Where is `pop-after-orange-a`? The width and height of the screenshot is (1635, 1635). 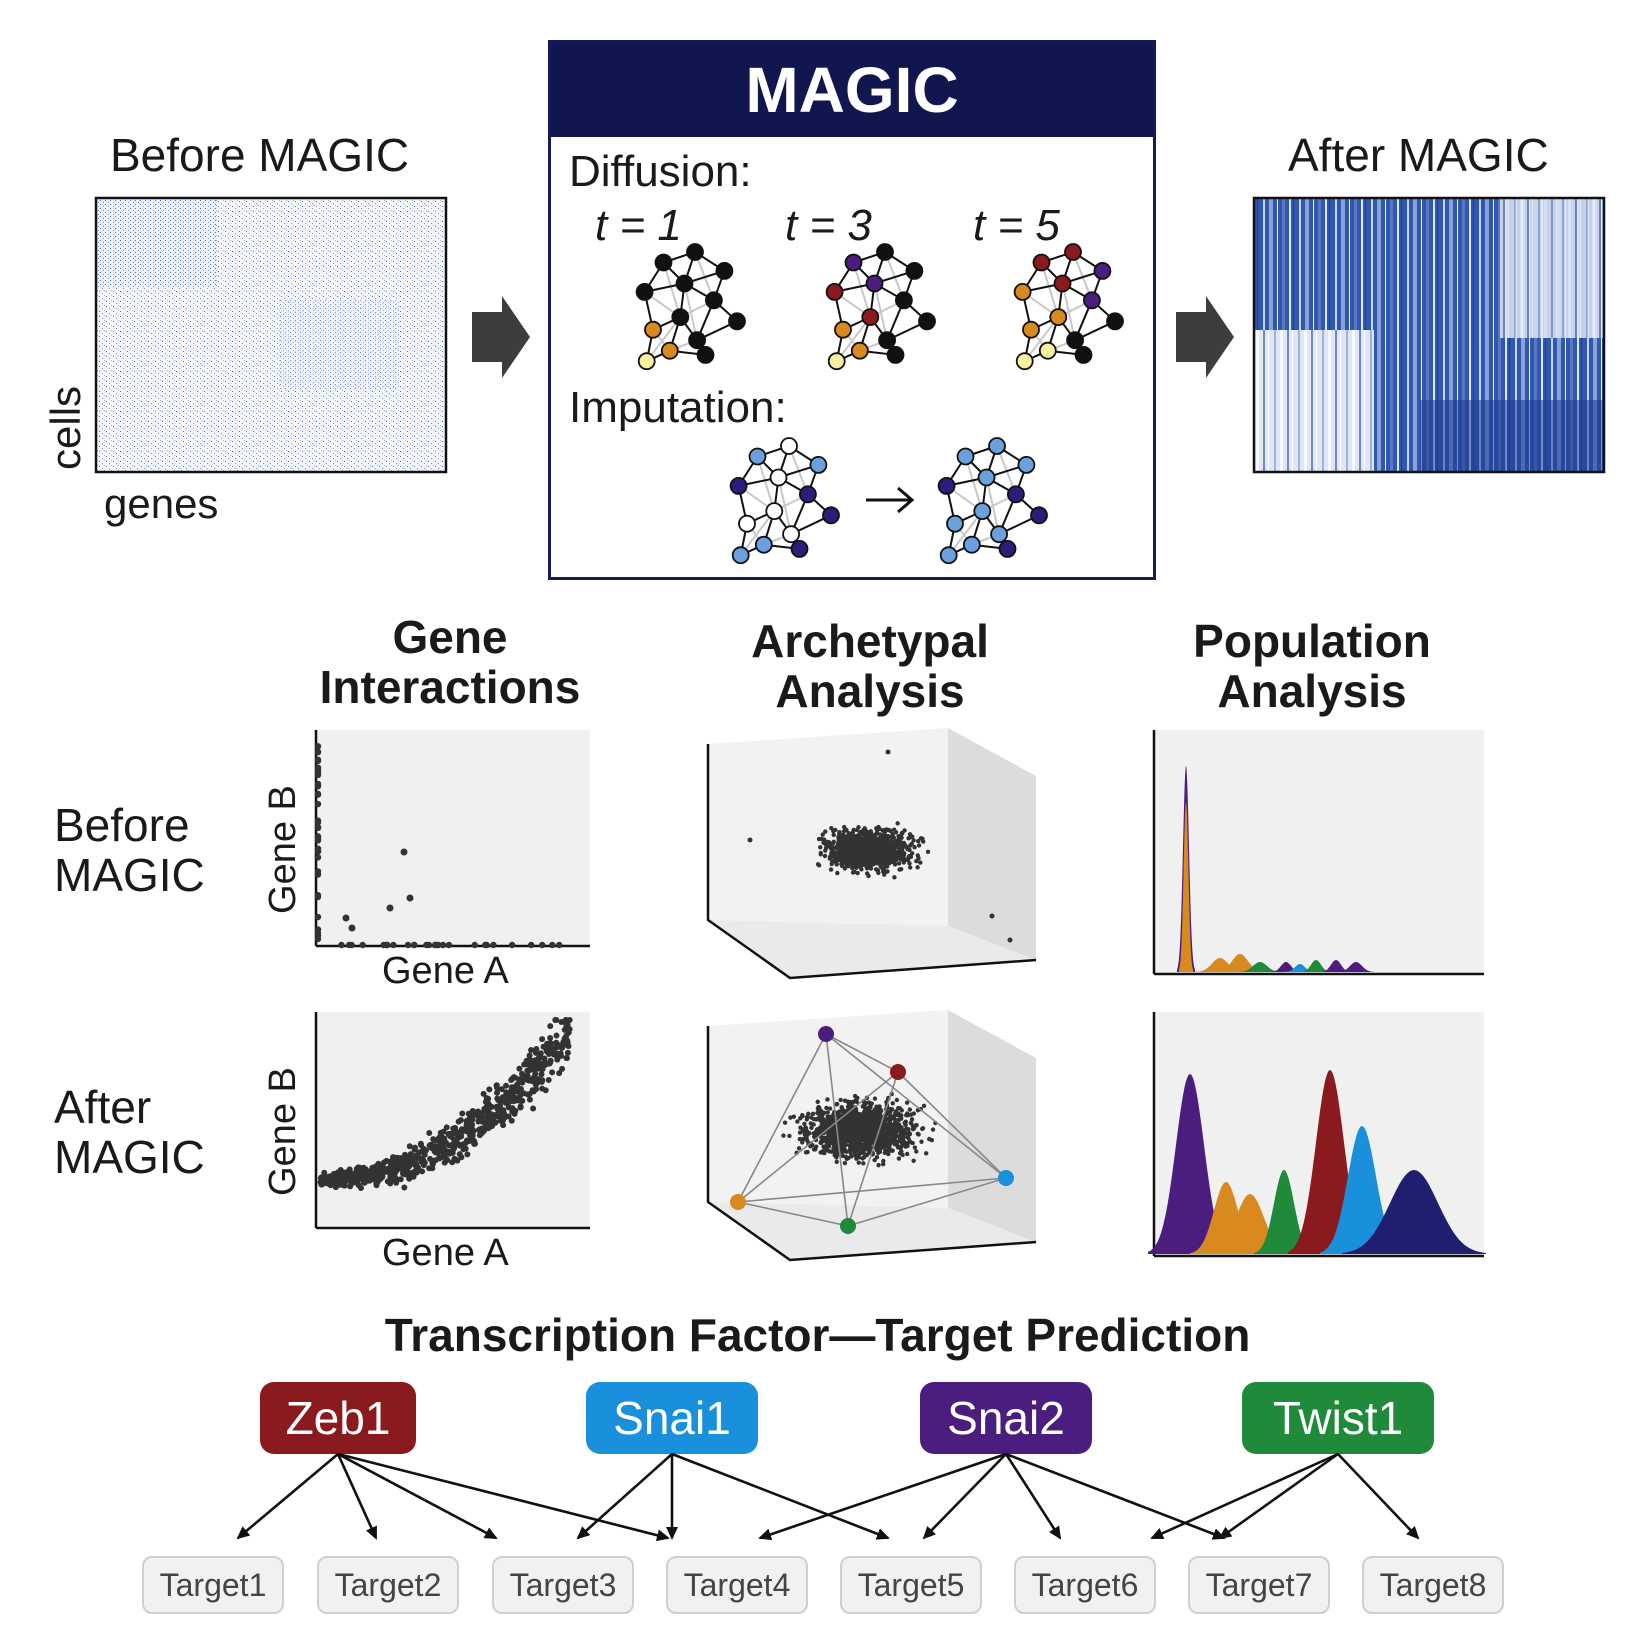
pop-after-orange-a is located at coordinates (1226, 1218).